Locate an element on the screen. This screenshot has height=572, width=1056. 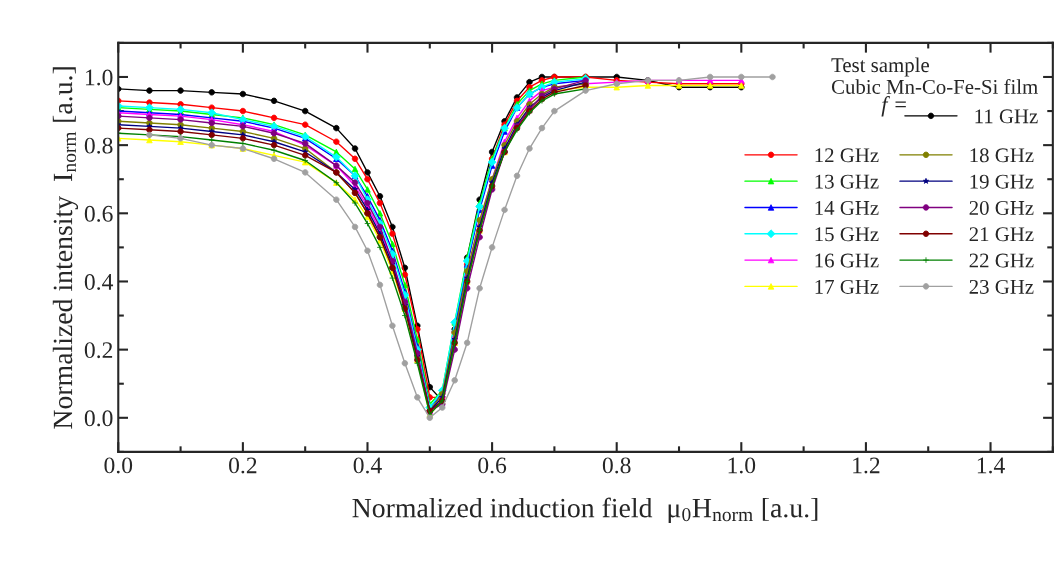
x-tick-label: 0.8 is located at coordinates (616, 465).